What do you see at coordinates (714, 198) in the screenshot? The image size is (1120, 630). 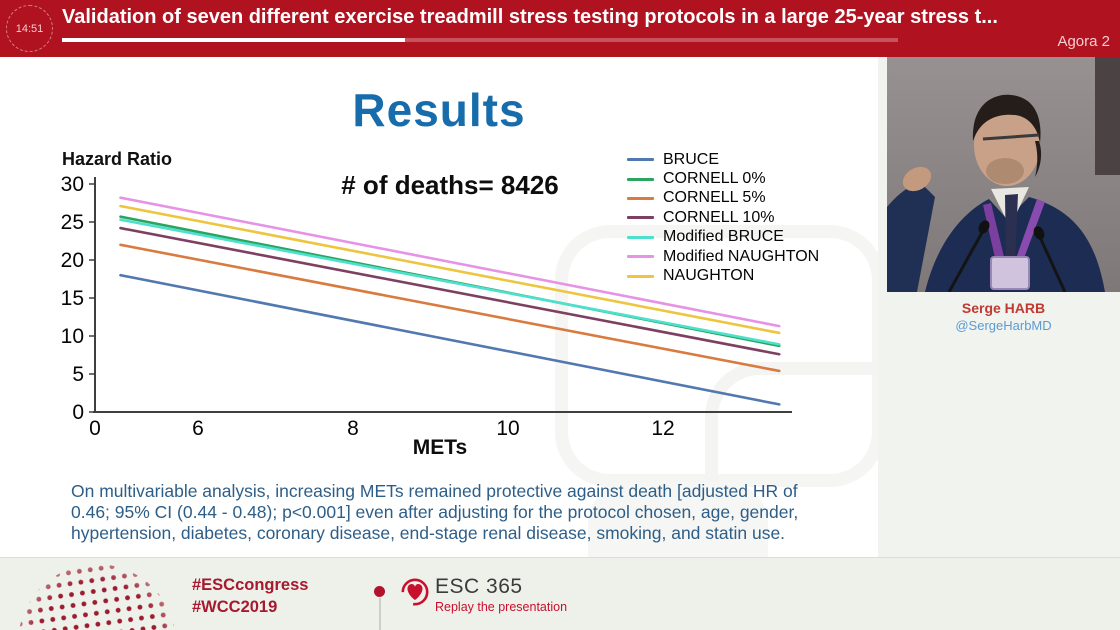 I see `legend-label: CORNELL 5%` at bounding box center [714, 198].